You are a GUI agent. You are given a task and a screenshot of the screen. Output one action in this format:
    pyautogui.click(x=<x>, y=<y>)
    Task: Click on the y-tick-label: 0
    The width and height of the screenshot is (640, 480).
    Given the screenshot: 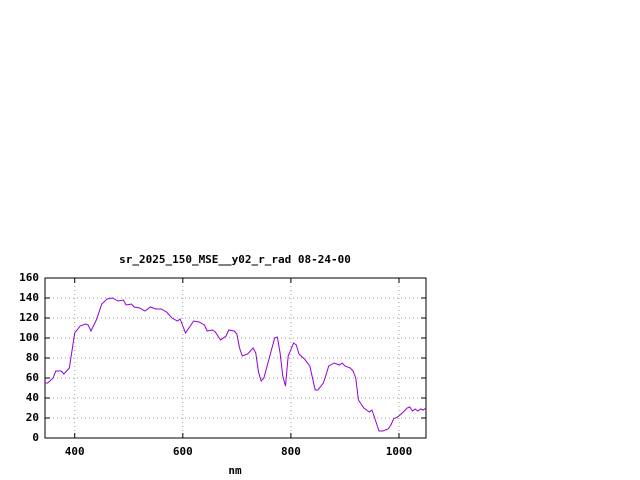 What is the action you would take?
    pyautogui.click(x=35, y=437)
    